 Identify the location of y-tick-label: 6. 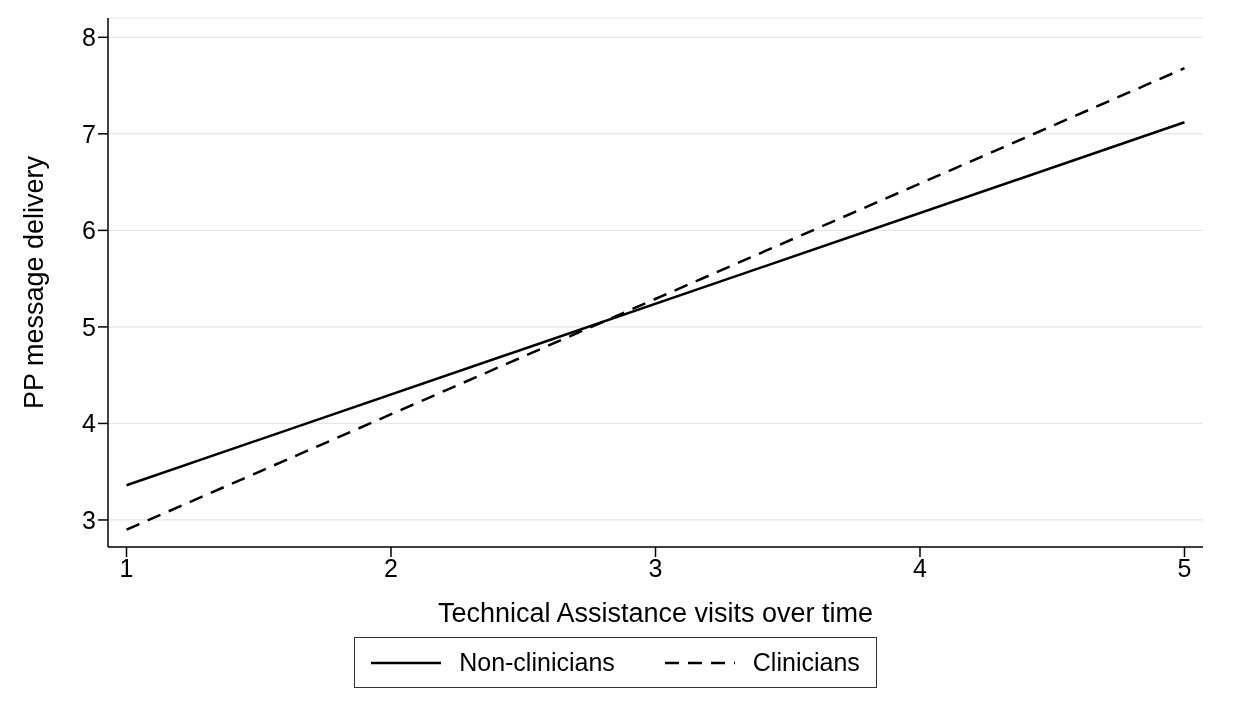
(89, 230).